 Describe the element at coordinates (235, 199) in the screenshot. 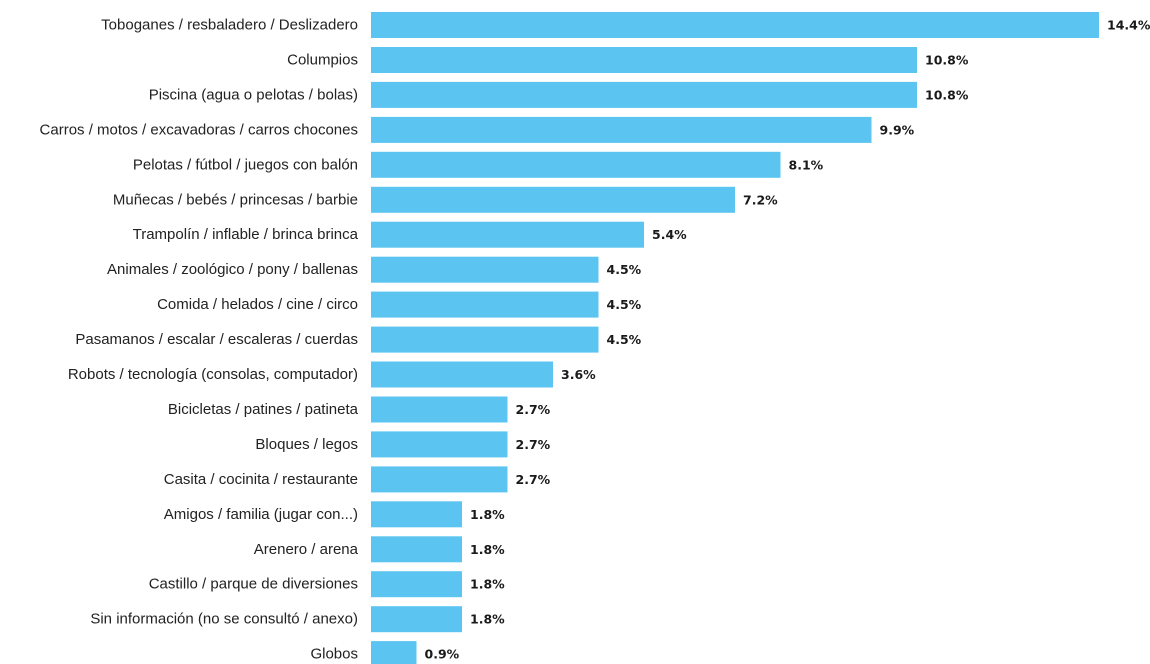

I see `category-label: Muñecas / bebés / princesas / barbie` at that location.